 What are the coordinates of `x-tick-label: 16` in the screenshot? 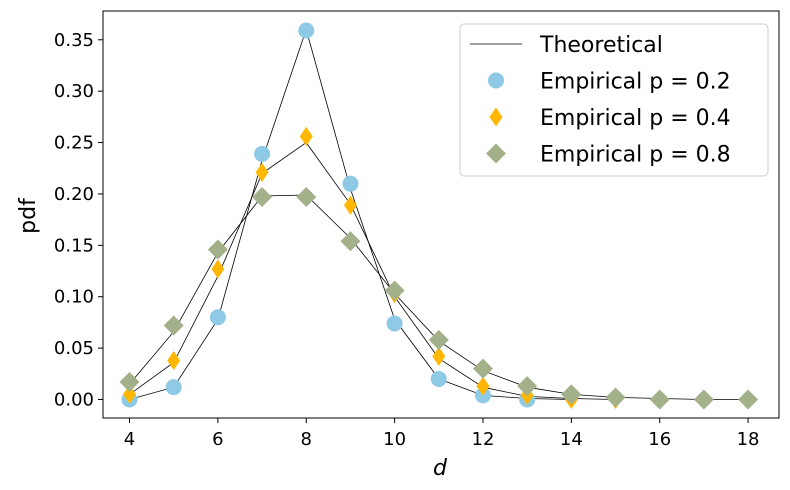 It's located at (659, 439).